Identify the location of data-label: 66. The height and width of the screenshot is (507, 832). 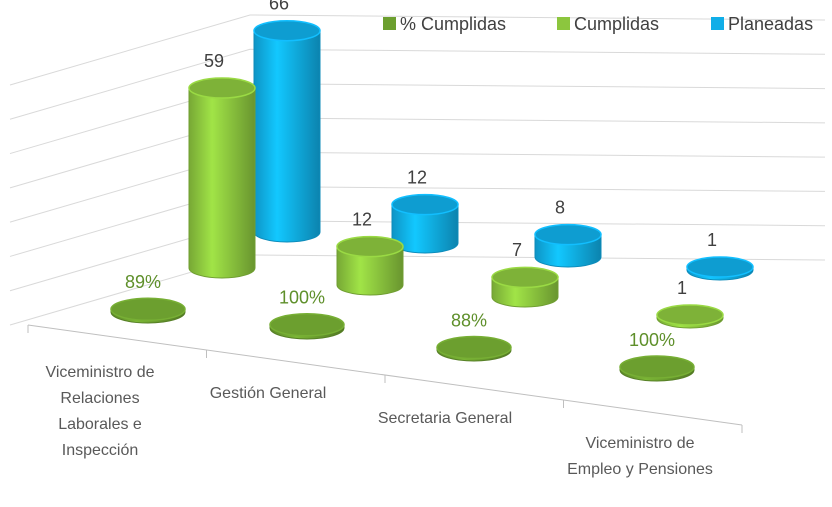
(279, 6).